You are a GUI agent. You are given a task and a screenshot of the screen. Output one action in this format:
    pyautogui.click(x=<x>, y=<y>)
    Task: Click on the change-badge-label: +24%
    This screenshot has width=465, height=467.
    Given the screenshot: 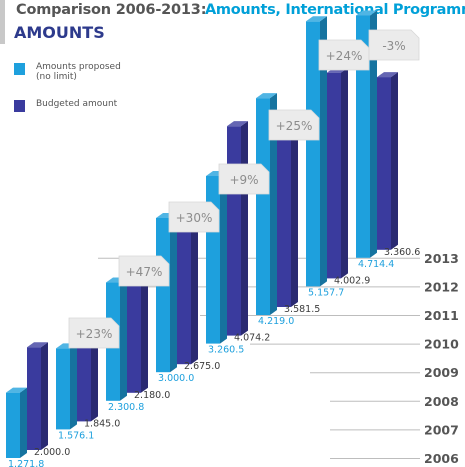 What is the action you would take?
    pyautogui.click(x=344, y=56)
    